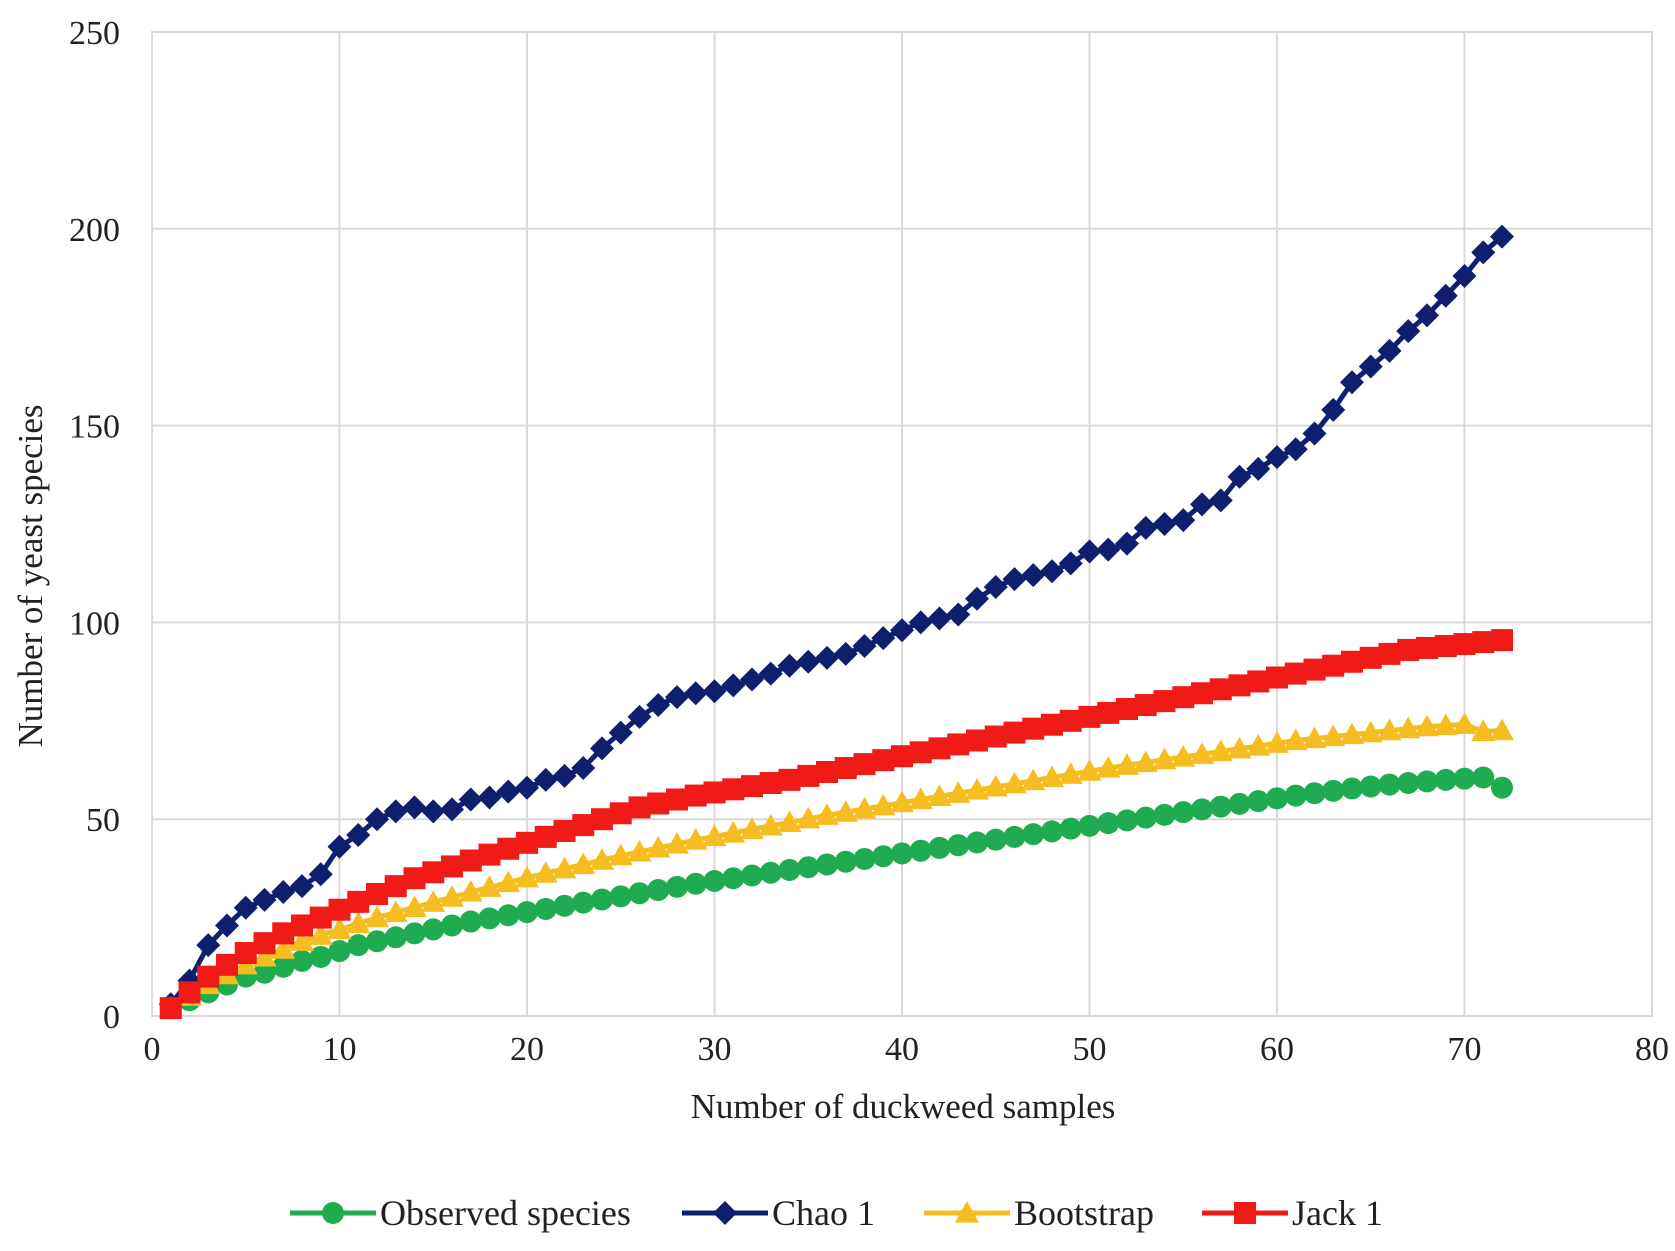  What do you see at coordinates (1465, 1049) in the screenshot?
I see `x-tick-label: 70` at bounding box center [1465, 1049].